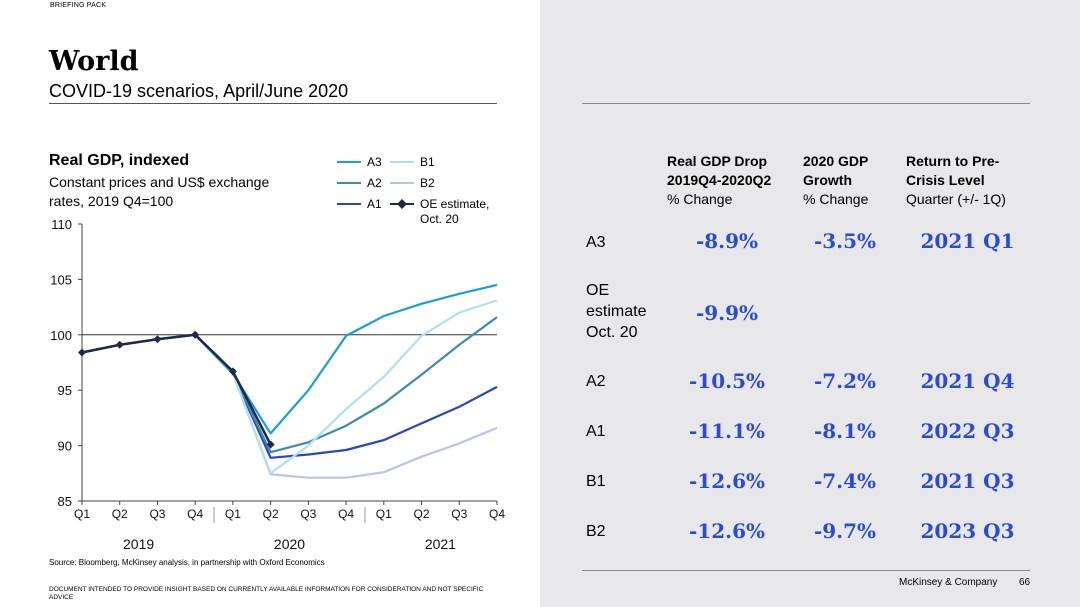 The height and width of the screenshot is (607, 1080). Describe the element at coordinates (717, 161) in the screenshot. I see `header-line: Real GDP Drop` at that location.